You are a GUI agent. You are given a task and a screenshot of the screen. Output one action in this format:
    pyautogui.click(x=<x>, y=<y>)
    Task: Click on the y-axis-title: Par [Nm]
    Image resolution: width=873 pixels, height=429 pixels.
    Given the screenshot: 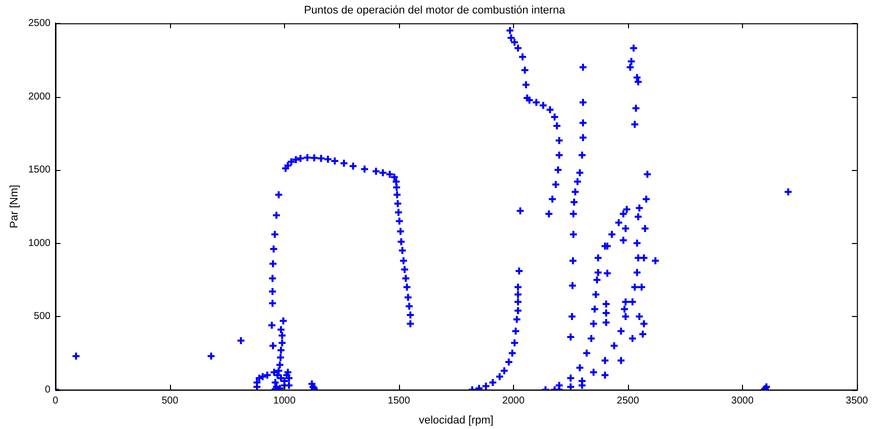 What is the action you would take?
    pyautogui.click(x=14, y=206)
    